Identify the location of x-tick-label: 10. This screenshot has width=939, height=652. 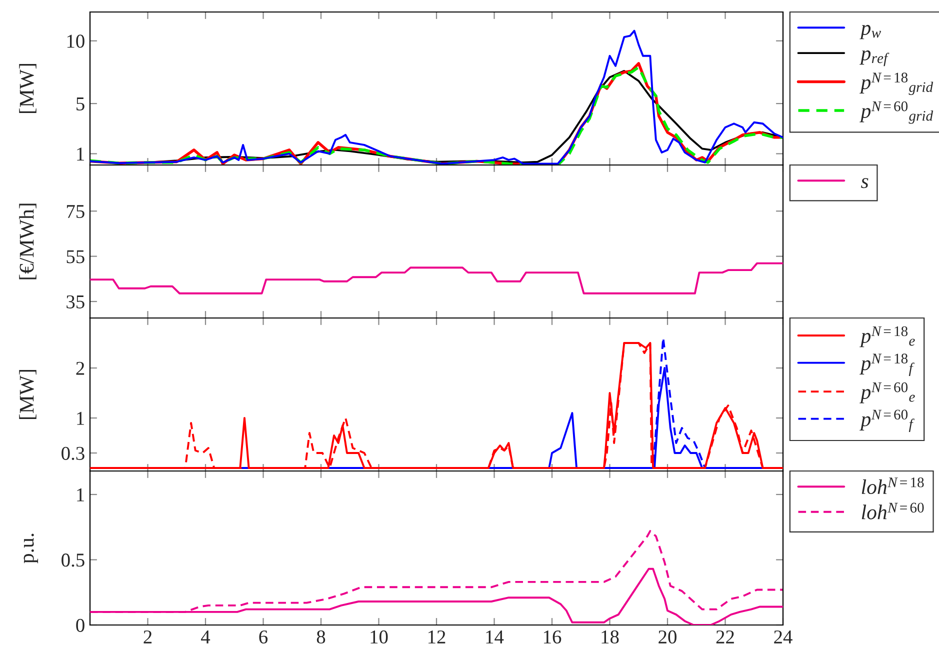
(379, 637).